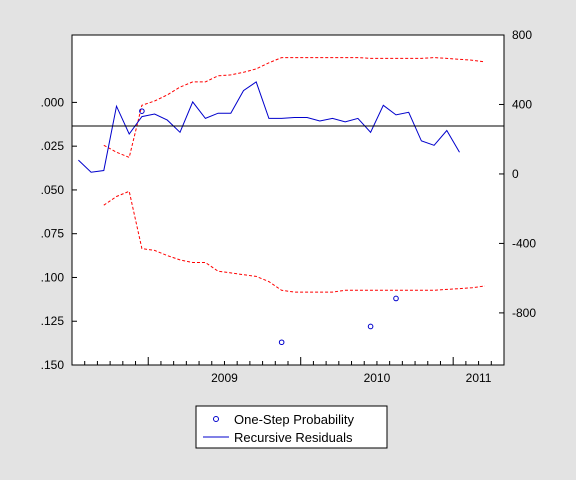  I want to click on legend-box, so click(291, 427).